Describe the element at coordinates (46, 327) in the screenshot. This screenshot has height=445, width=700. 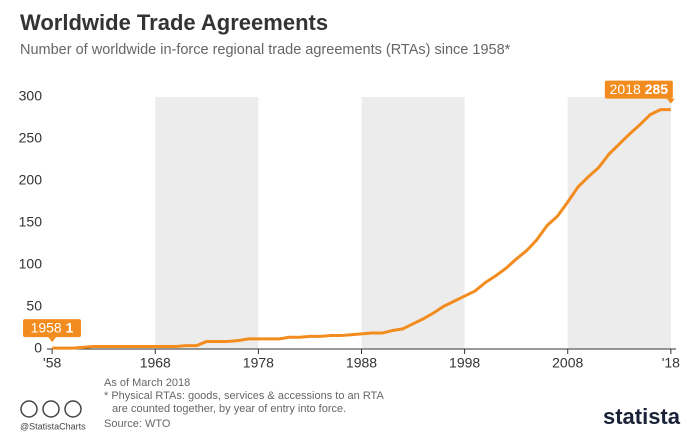
I see `callout-year: 1958` at that location.